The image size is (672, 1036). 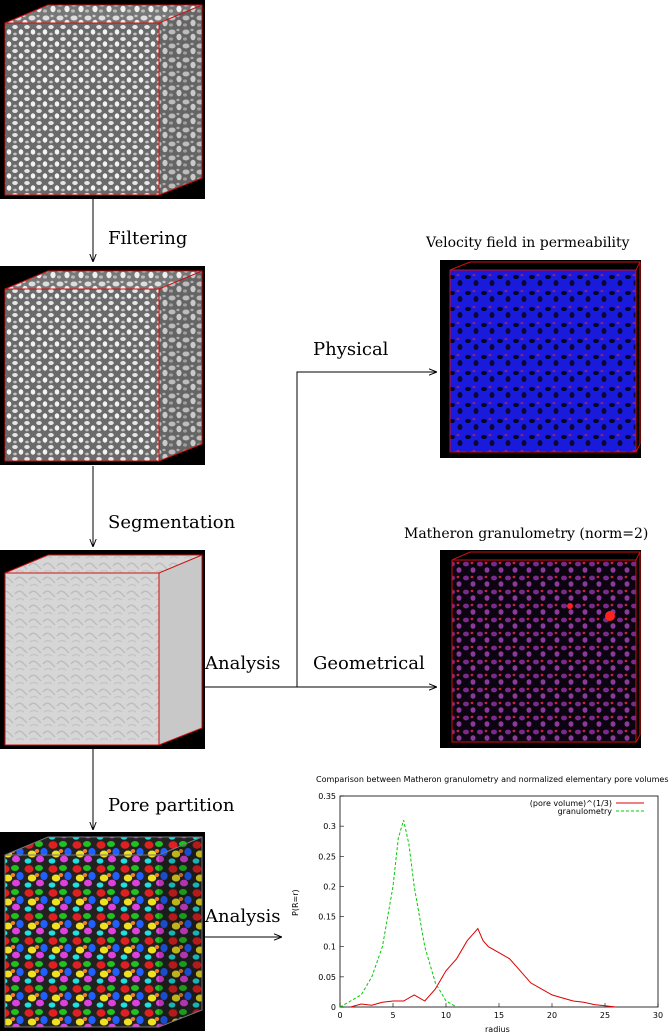 I want to click on y-tick-label: 0.15, so click(x=327, y=917).